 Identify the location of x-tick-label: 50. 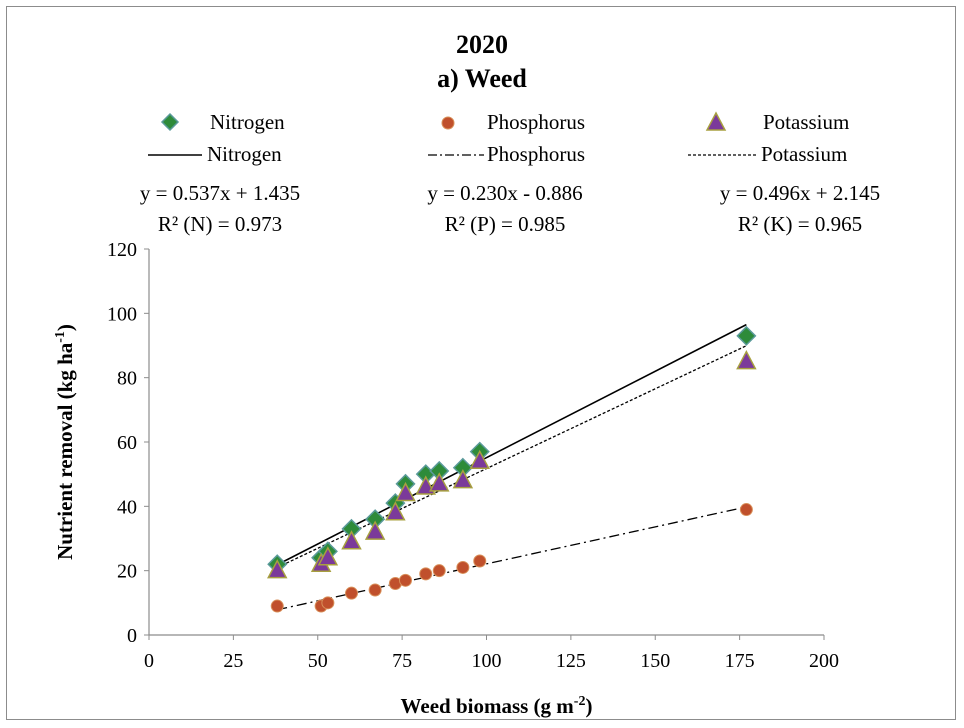
(318, 661).